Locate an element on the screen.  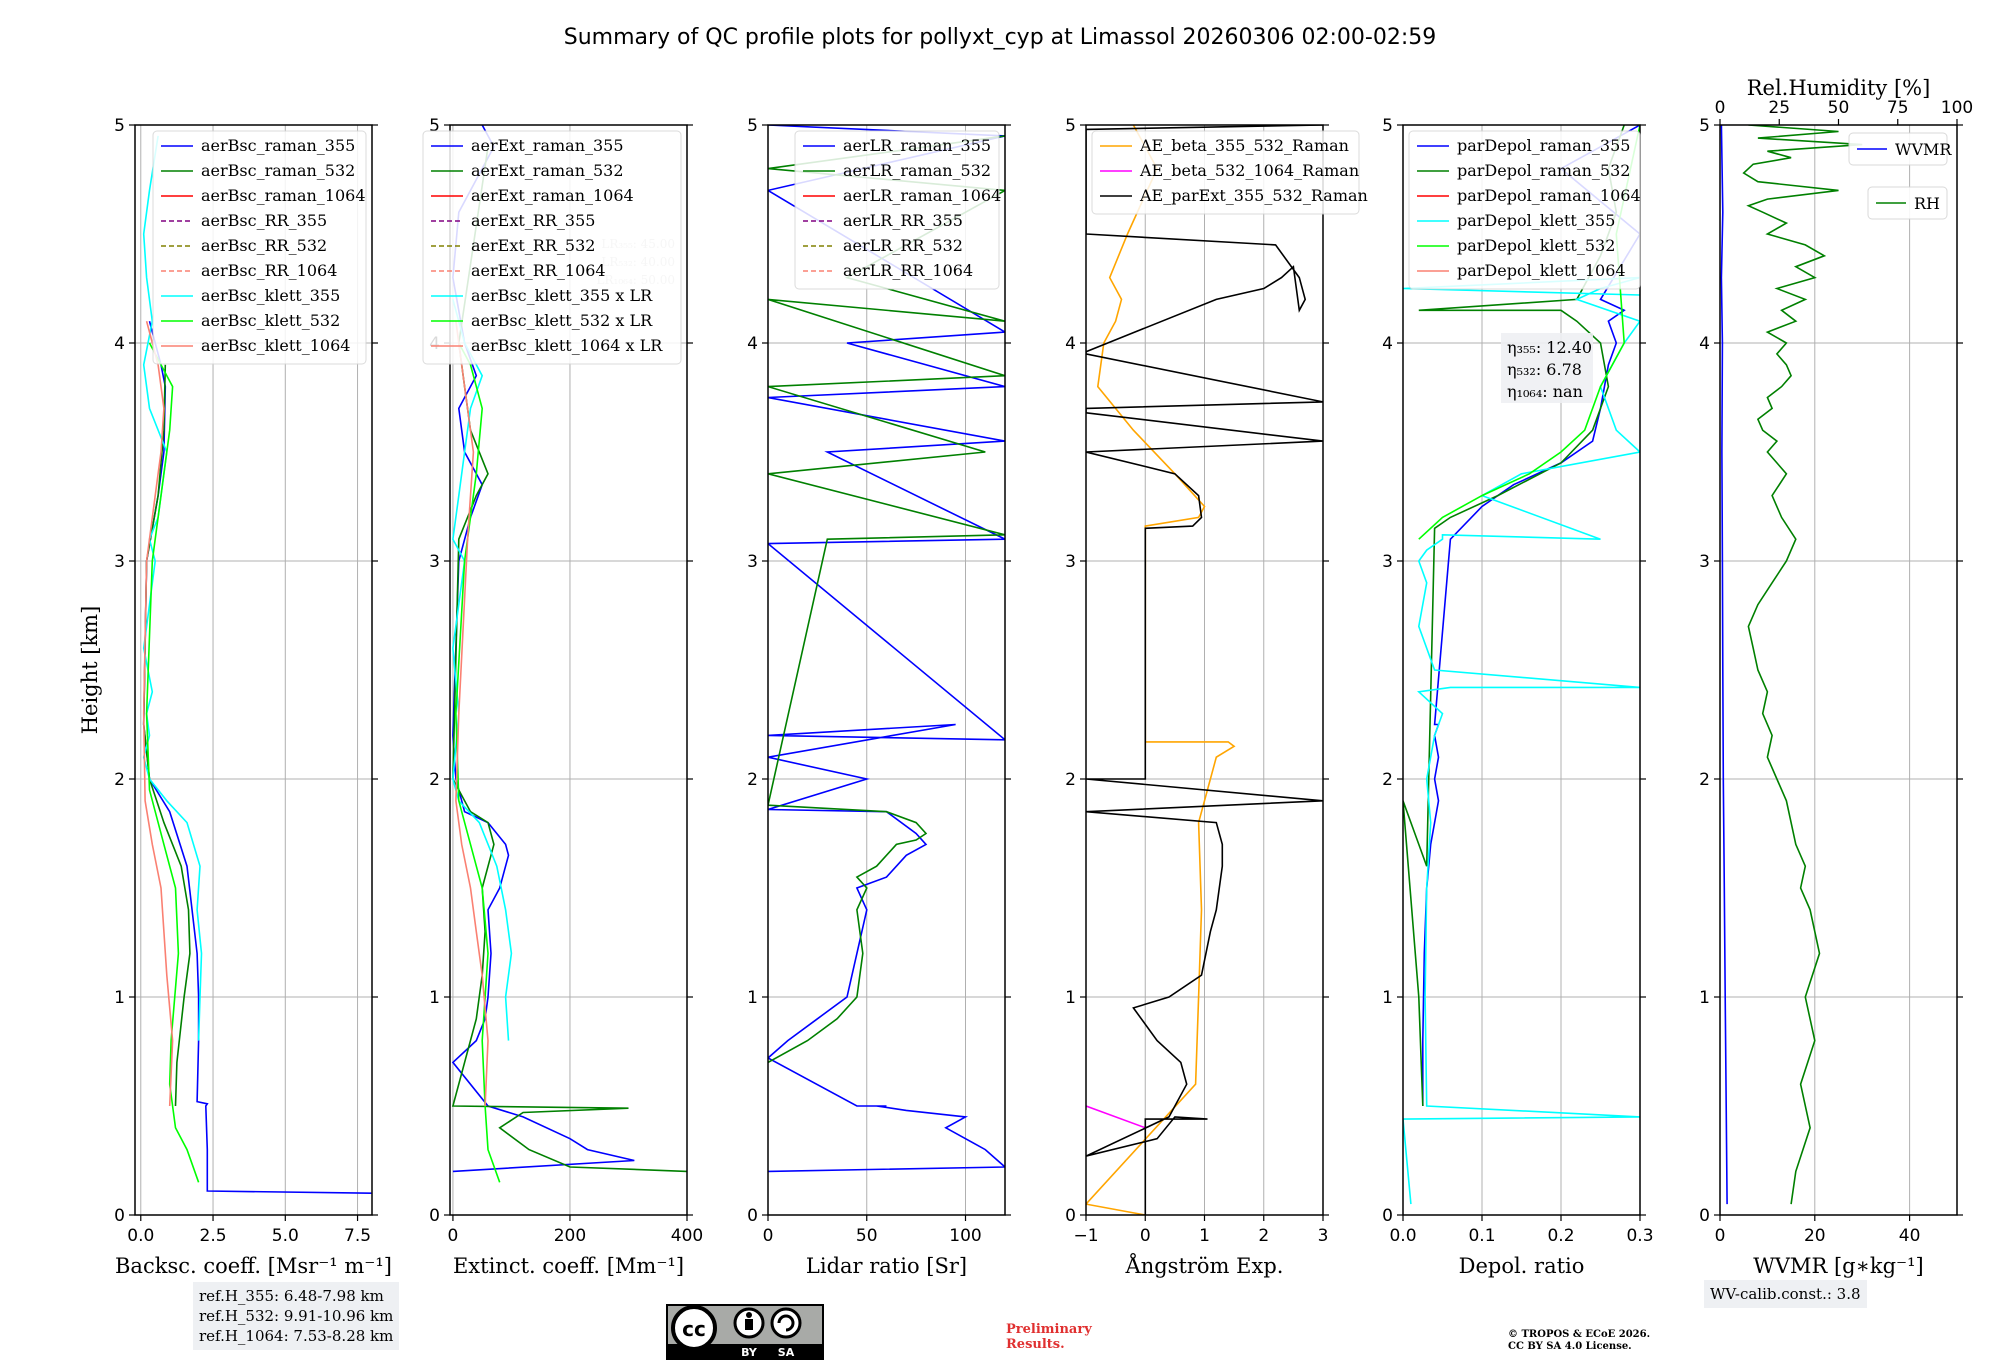
wv-calib-box: WV-calib.const.: 3.8 is located at coordinates (1785, 1294).